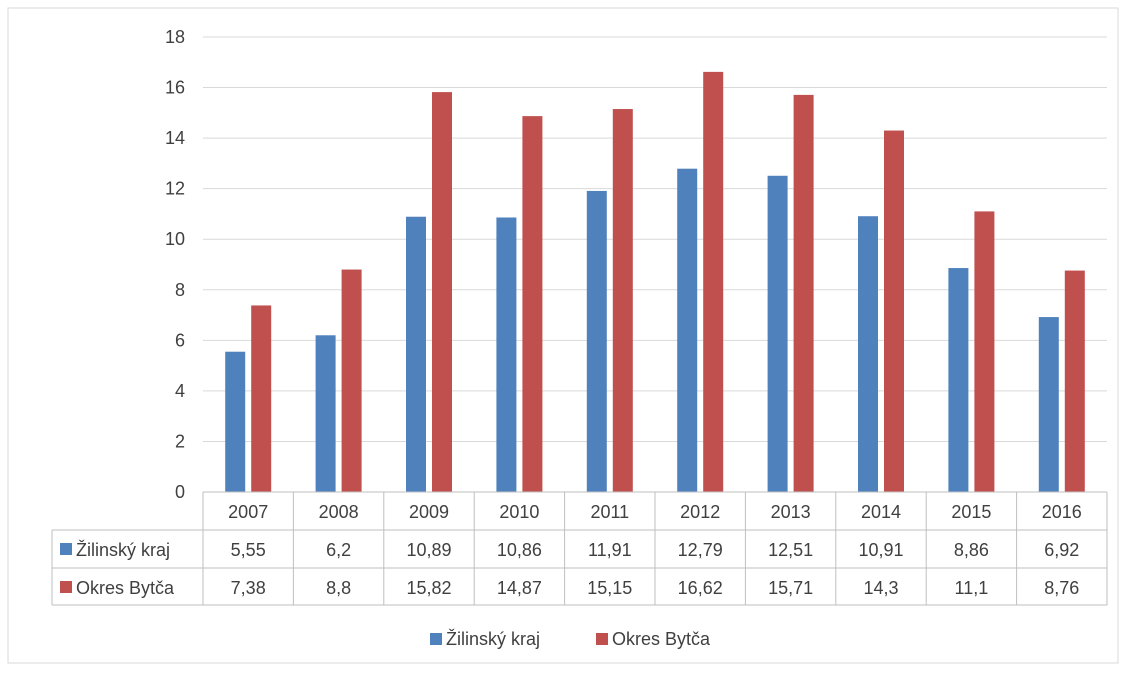 The width and height of the screenshot is (1127, 679). What do you see at coordinates (175, 138) in the screenshot?
I see `y-tick-label: 14` at bounding box center [175, 138].